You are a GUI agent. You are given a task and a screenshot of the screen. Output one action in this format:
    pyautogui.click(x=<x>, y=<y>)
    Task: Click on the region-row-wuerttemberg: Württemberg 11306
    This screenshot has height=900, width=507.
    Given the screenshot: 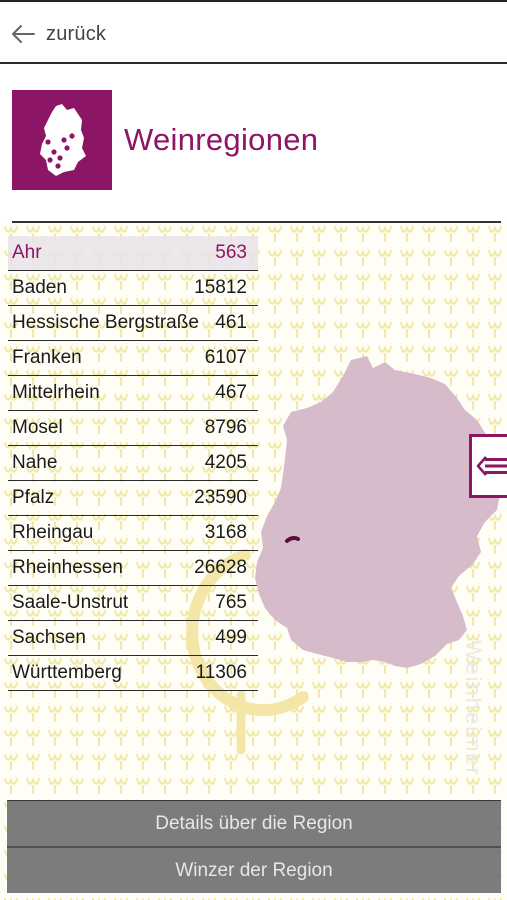 What is the action you would take?
    pyautogui.click(x=133, y=673)
    